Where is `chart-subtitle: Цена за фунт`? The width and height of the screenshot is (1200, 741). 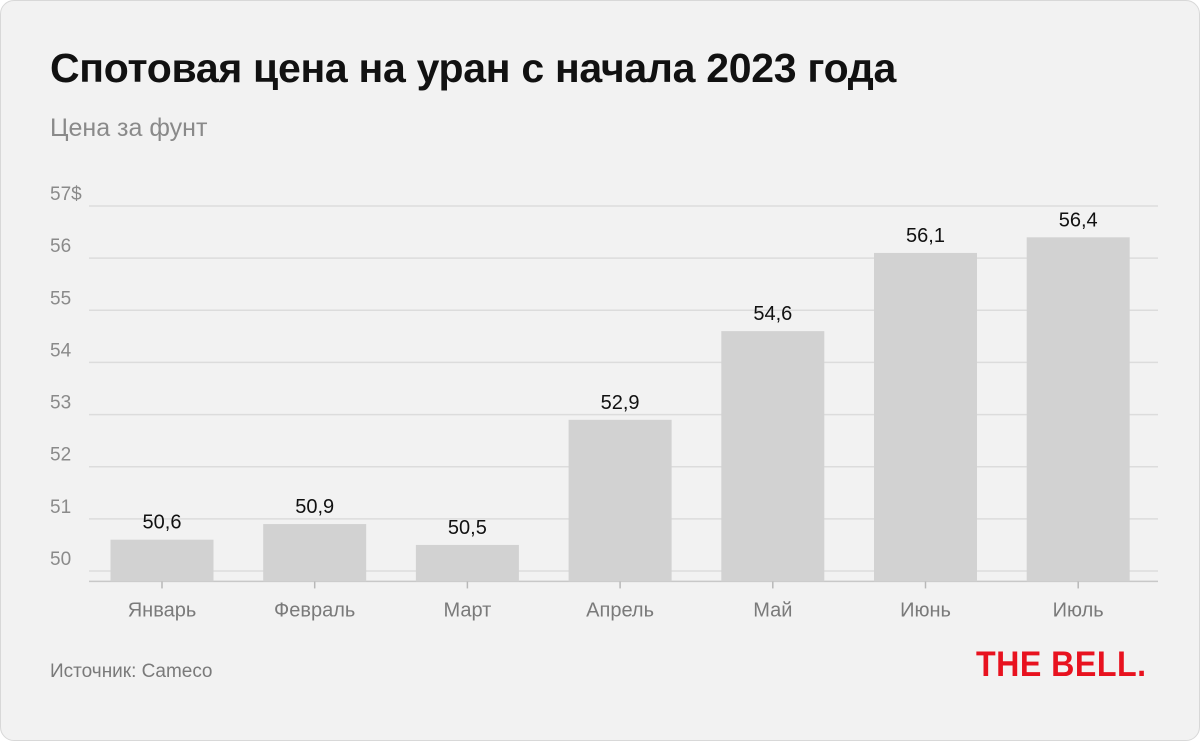 chart-subtitle: Цена за фунт is located at coordinates (129, 128).